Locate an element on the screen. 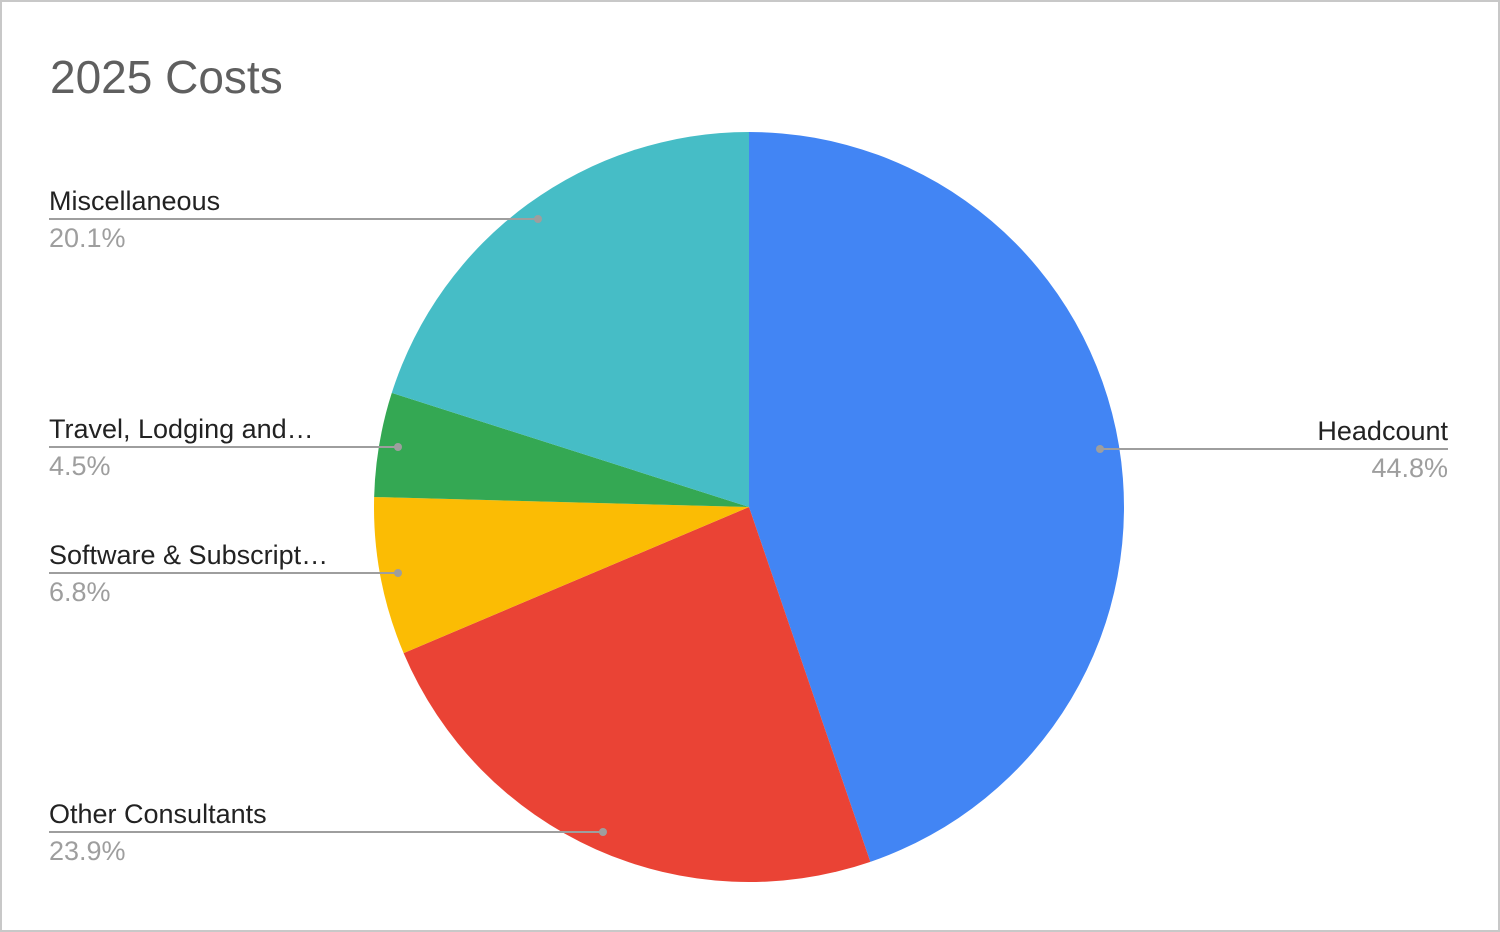 The image size is (1500, 932). slice-percent: 23.9% is located at coordinates (87, 851).